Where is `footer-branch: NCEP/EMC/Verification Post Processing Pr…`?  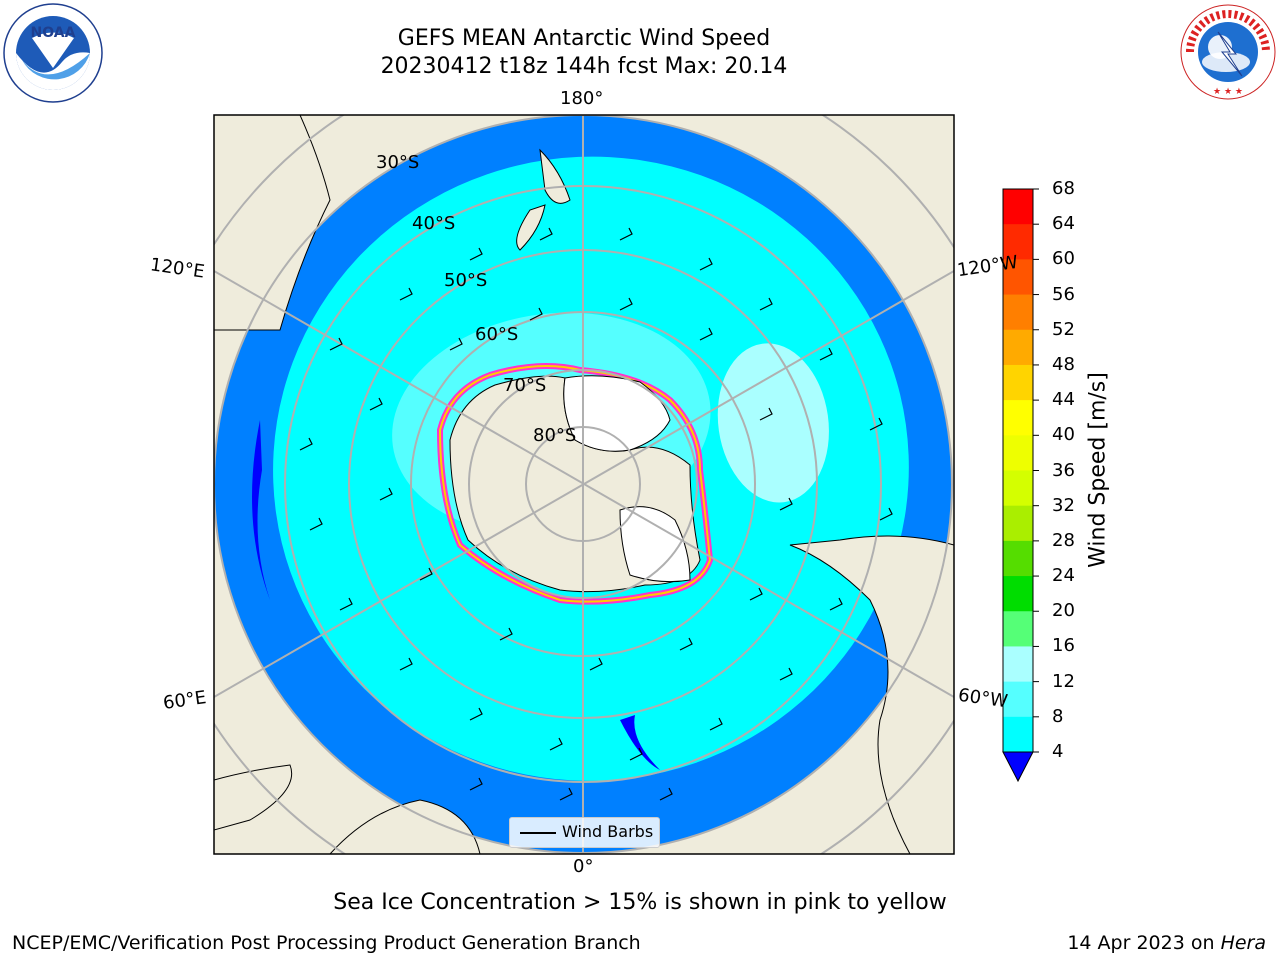 footer-branch: NCEP/EMC/Verification Post Processing Pr… is located at coordinates (326, 943).